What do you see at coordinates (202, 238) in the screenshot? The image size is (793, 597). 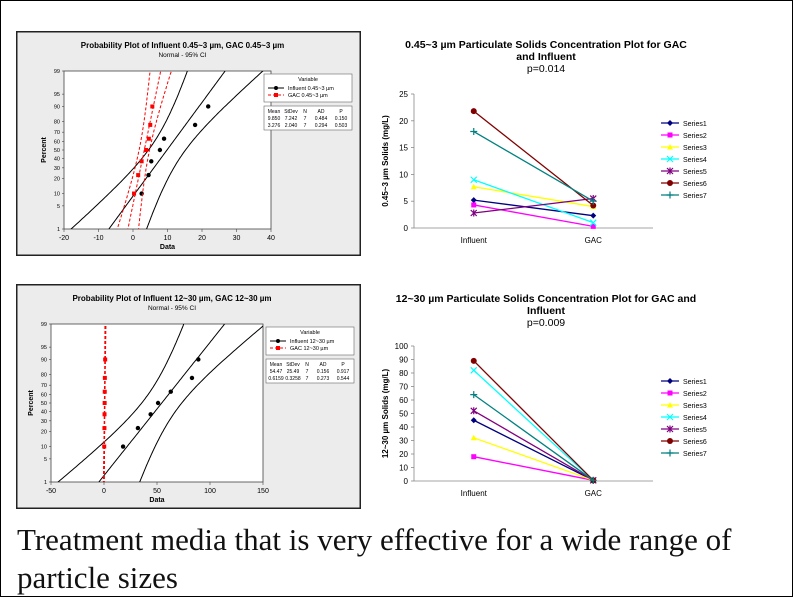 I see `x-tick-label: 20` at bounding box center [202, 238].